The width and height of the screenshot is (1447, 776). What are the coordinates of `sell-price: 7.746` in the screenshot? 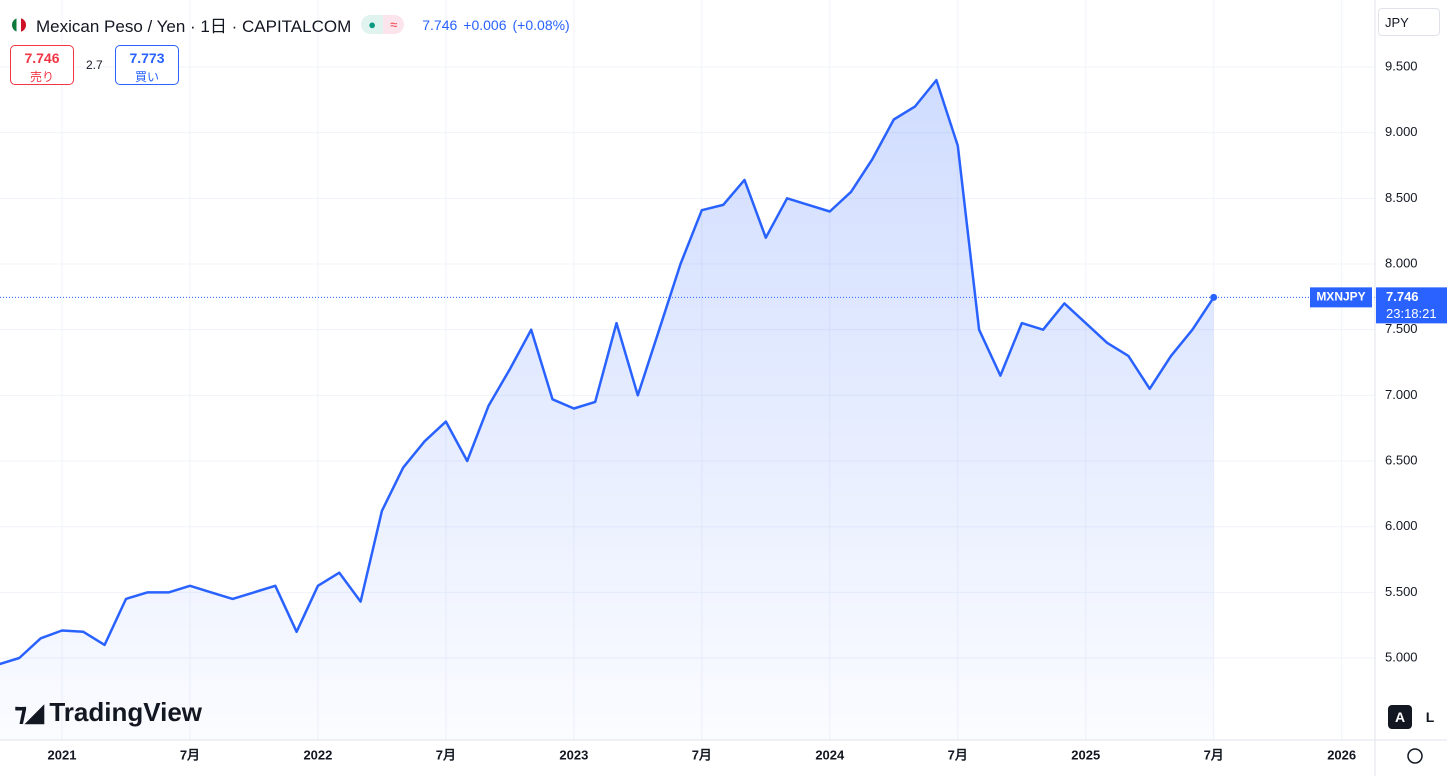 It's located at (42, 58).